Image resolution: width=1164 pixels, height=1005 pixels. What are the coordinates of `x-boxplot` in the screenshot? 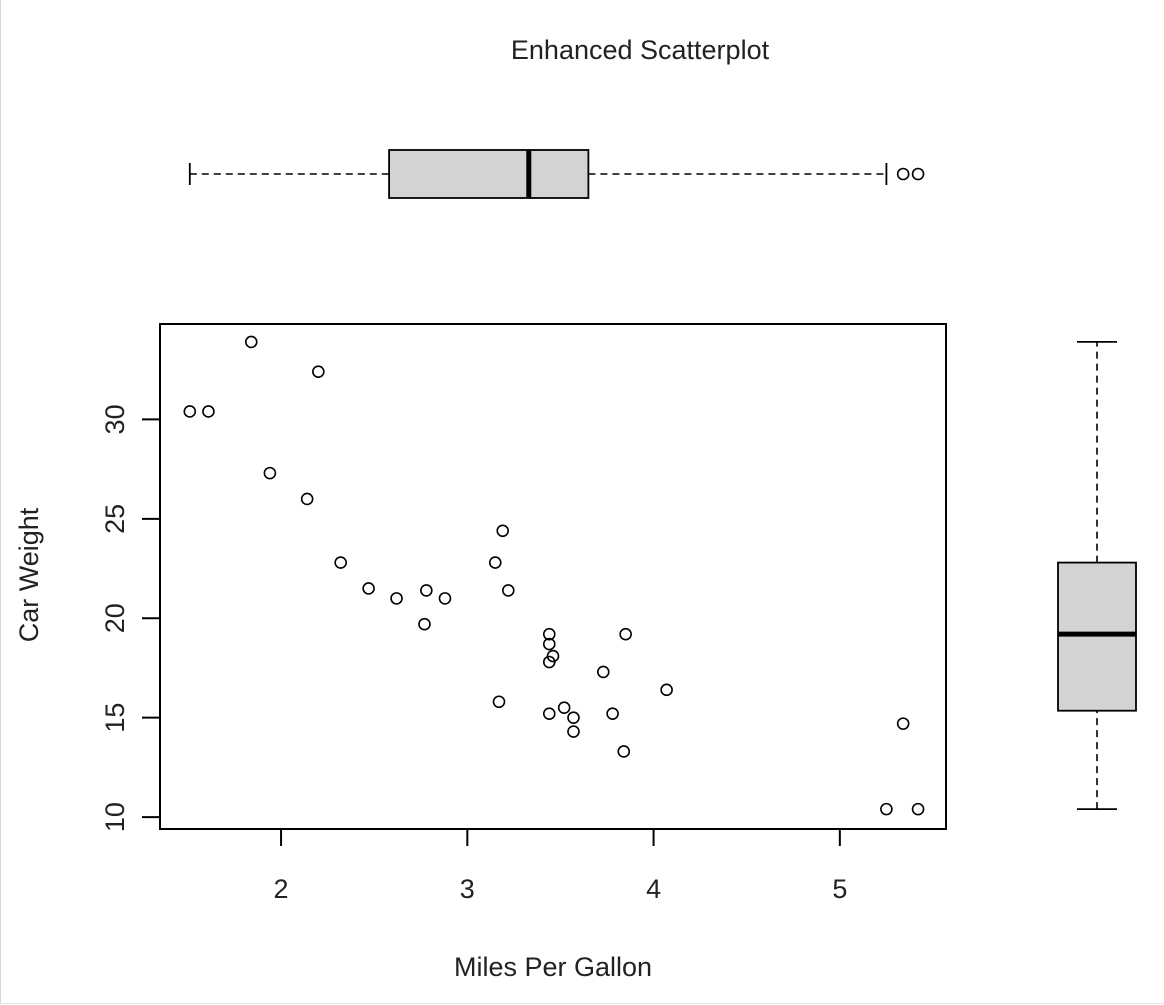 It's located at (556, 174).